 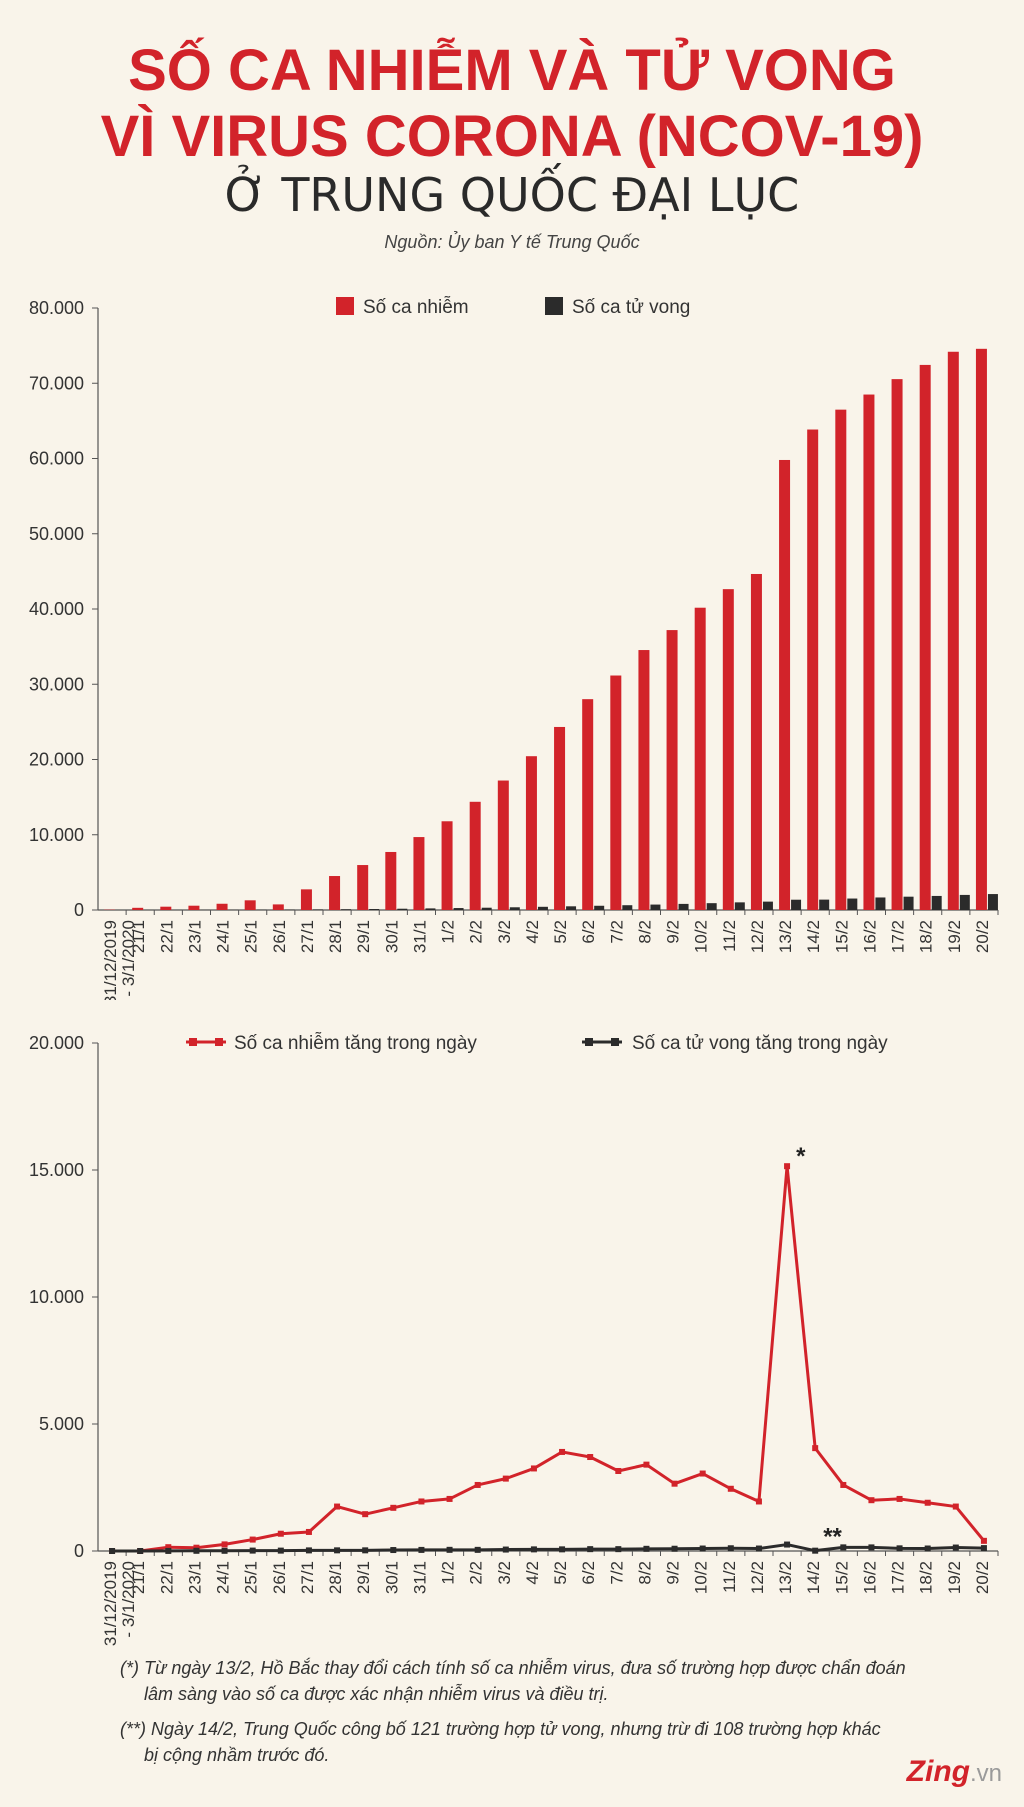 What do you see at coordinates (616, 932) in the screenshot?
I see `x-tick-label-line: 7/2` at bounding box center [616, 932].